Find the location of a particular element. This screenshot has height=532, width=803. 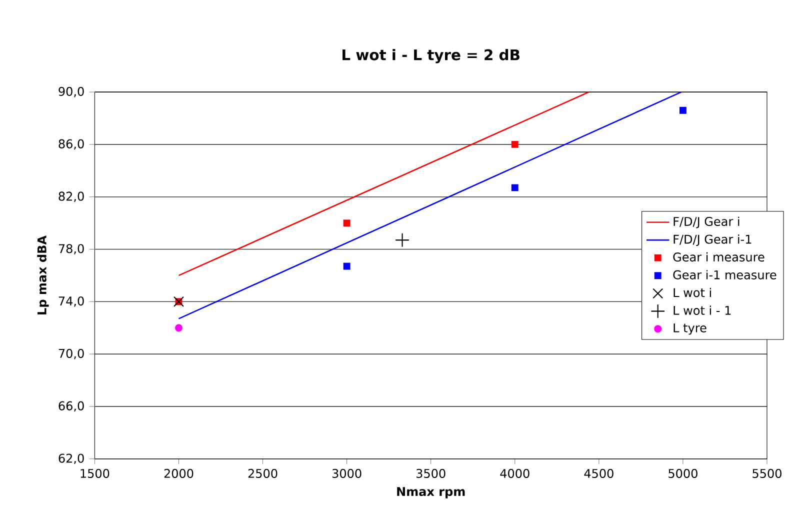

legend-label: F/D/J Gear i-1 is located at coordinates (713, 240).